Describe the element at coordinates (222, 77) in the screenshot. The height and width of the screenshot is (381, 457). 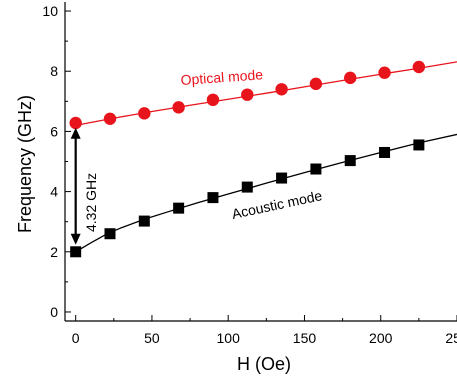
I see `optical-mode-label: Optical mode` at that location.